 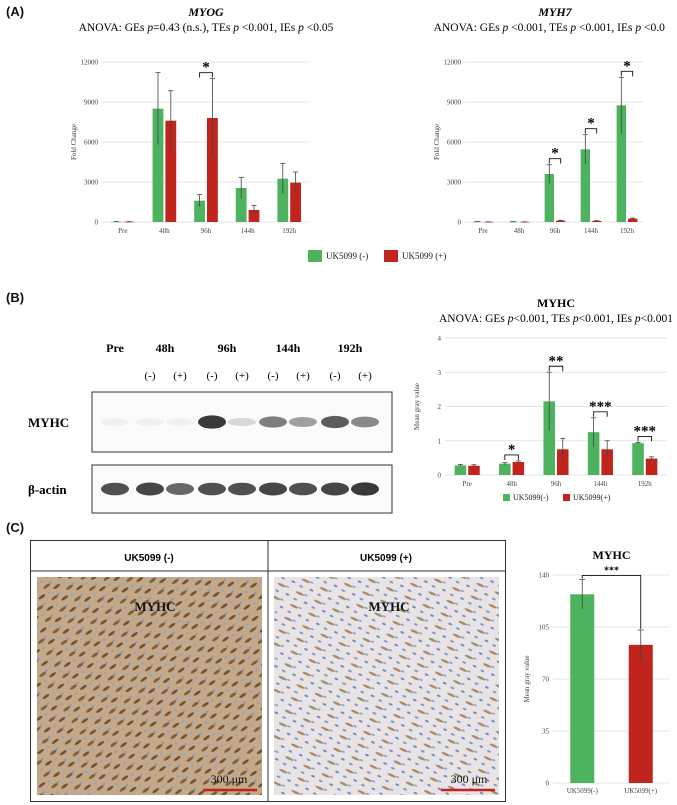 I want to click on myog-sig-label: *, so click(x=206, y=68).